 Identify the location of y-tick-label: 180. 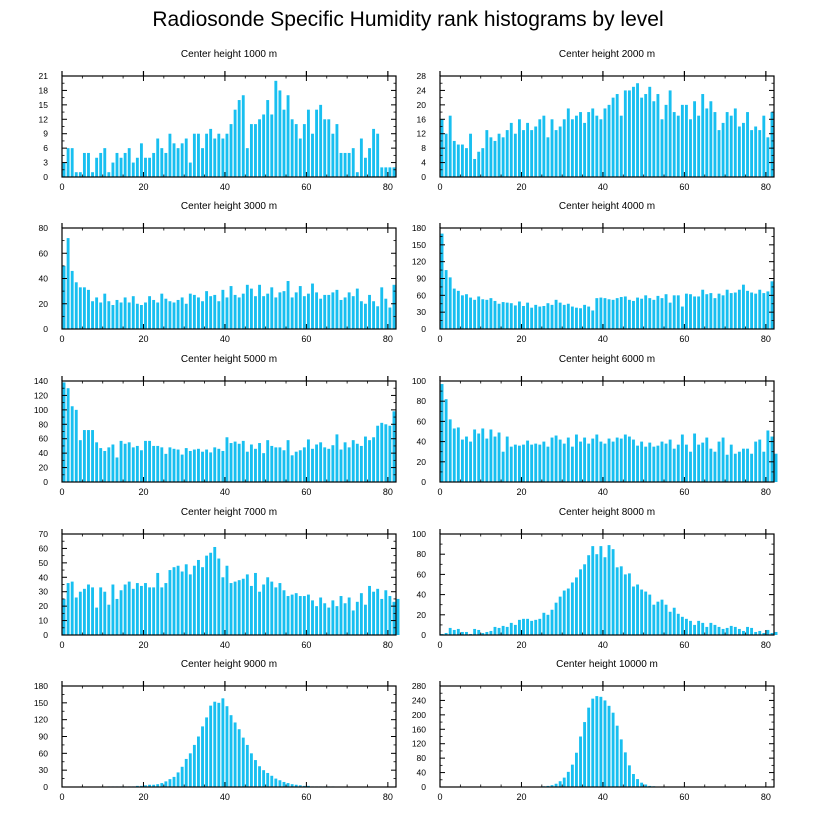
(419, 228).